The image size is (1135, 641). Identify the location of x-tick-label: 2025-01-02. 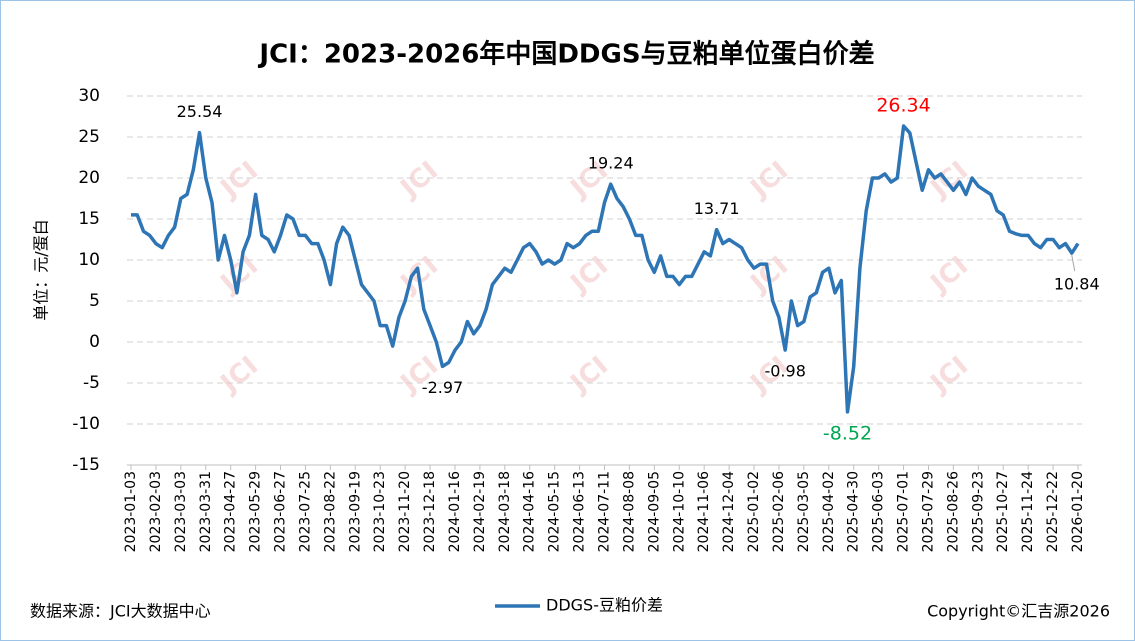
(754, 511).